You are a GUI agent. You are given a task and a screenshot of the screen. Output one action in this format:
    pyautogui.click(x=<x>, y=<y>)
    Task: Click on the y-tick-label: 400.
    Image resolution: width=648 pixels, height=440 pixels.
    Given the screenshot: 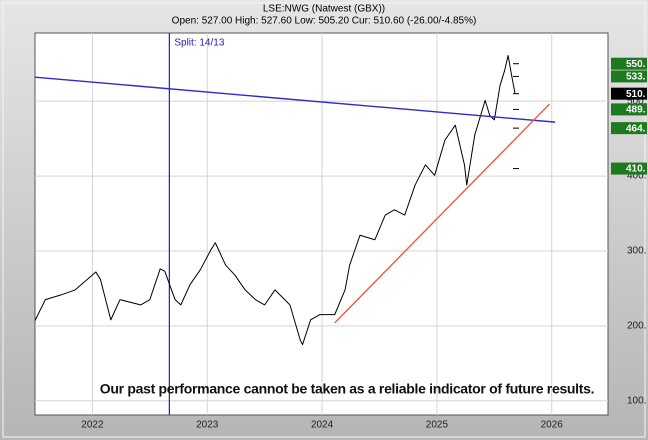 What is the action you would take?
    pyautogui.click(x=636, y=176)
    